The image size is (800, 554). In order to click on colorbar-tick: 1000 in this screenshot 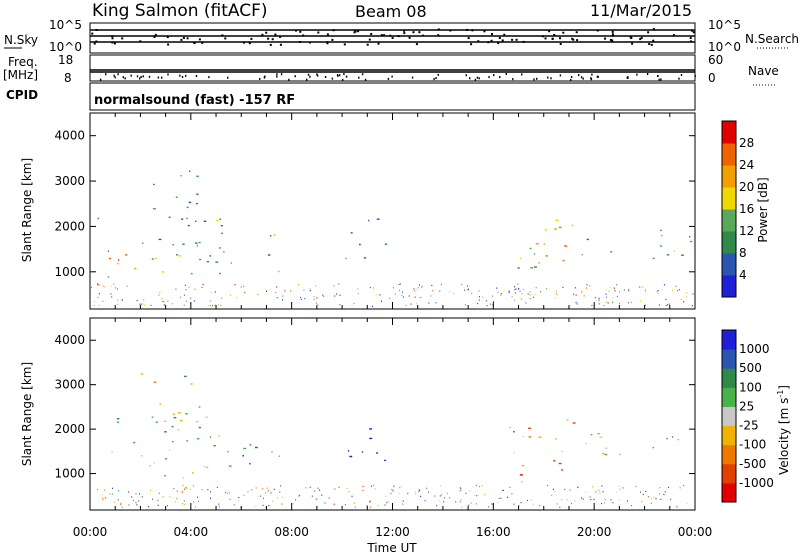, I will do `click(754, 349)`.